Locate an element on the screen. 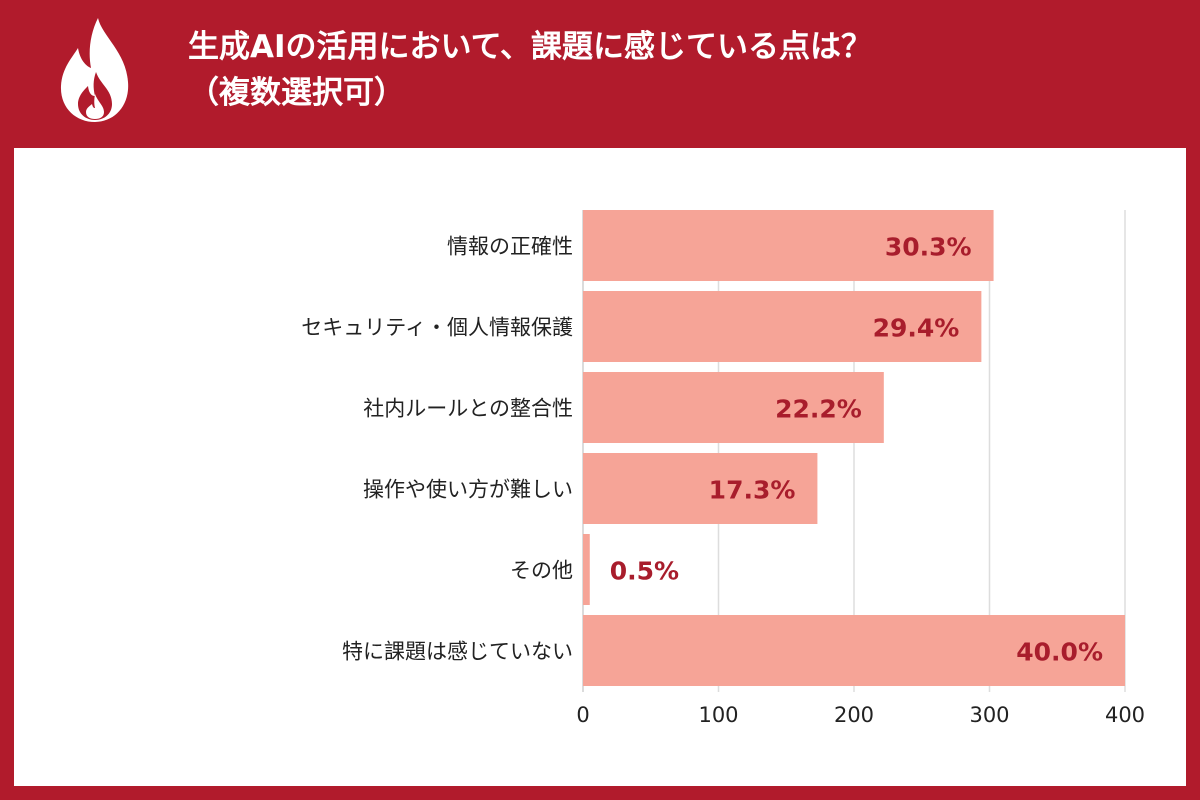 The image size is (1200, 800). category-label: 社内ルールとの整合性 is located at coordinates (468, 409).